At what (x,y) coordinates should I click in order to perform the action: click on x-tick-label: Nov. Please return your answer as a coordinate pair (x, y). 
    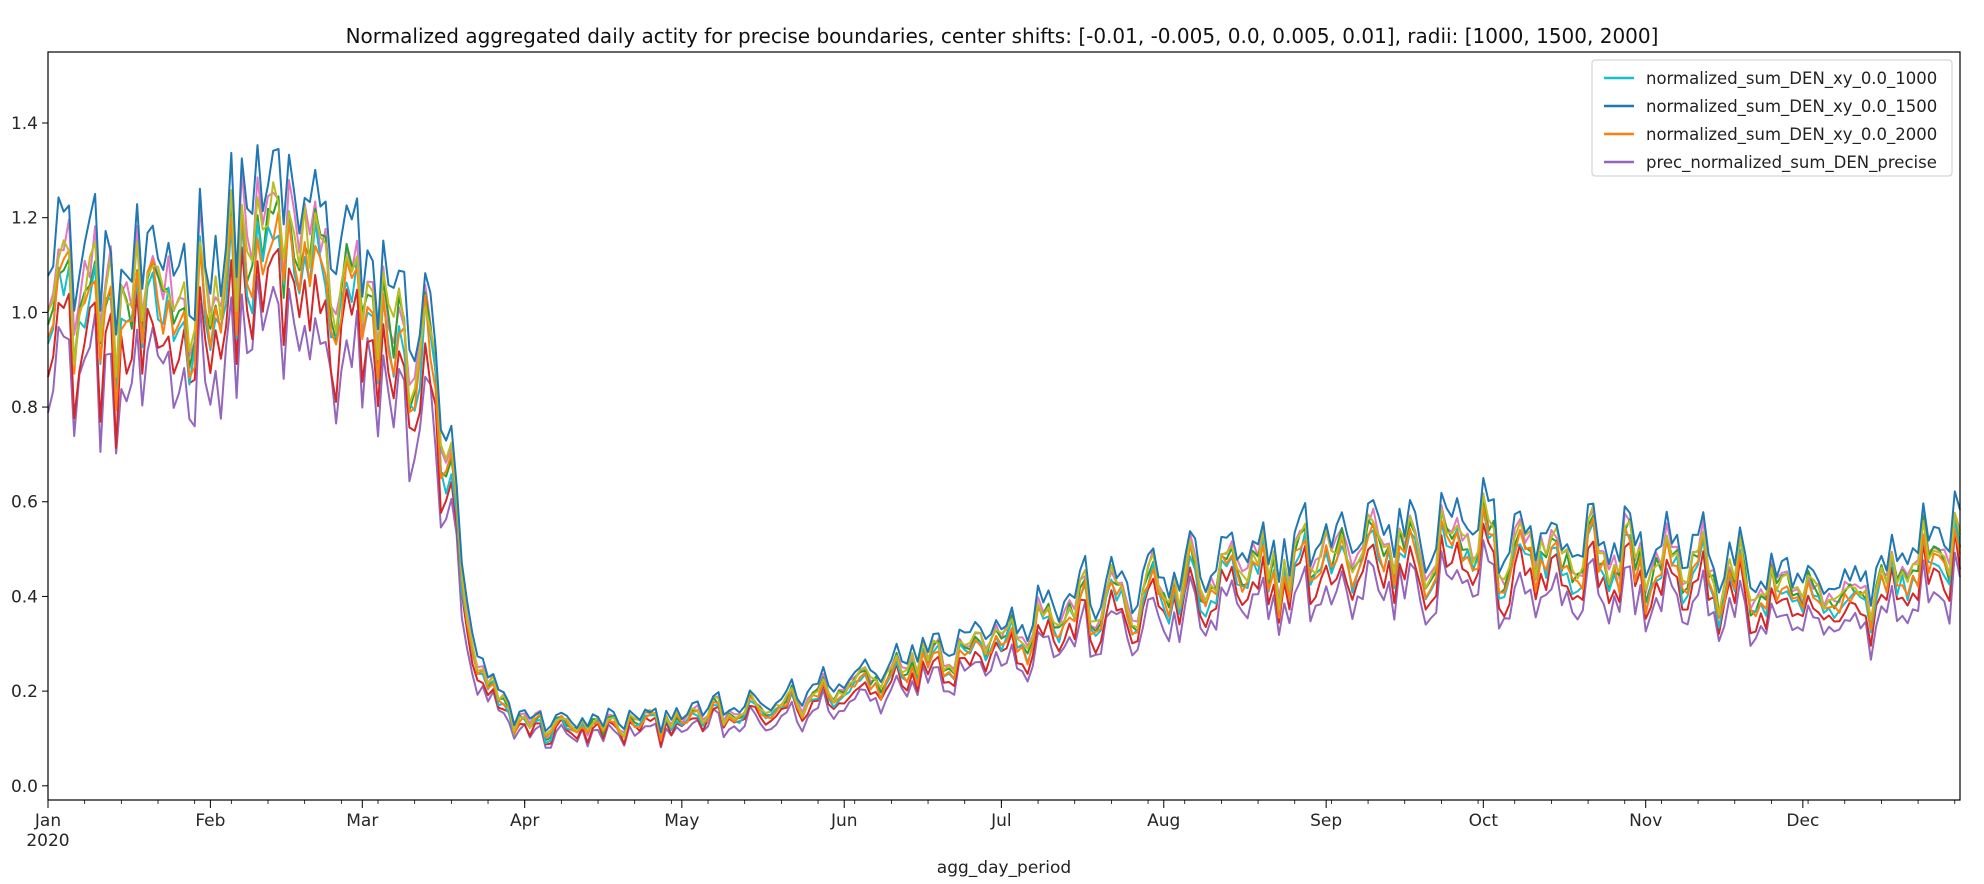
    Looking at the image, I should click on (1645, 821).